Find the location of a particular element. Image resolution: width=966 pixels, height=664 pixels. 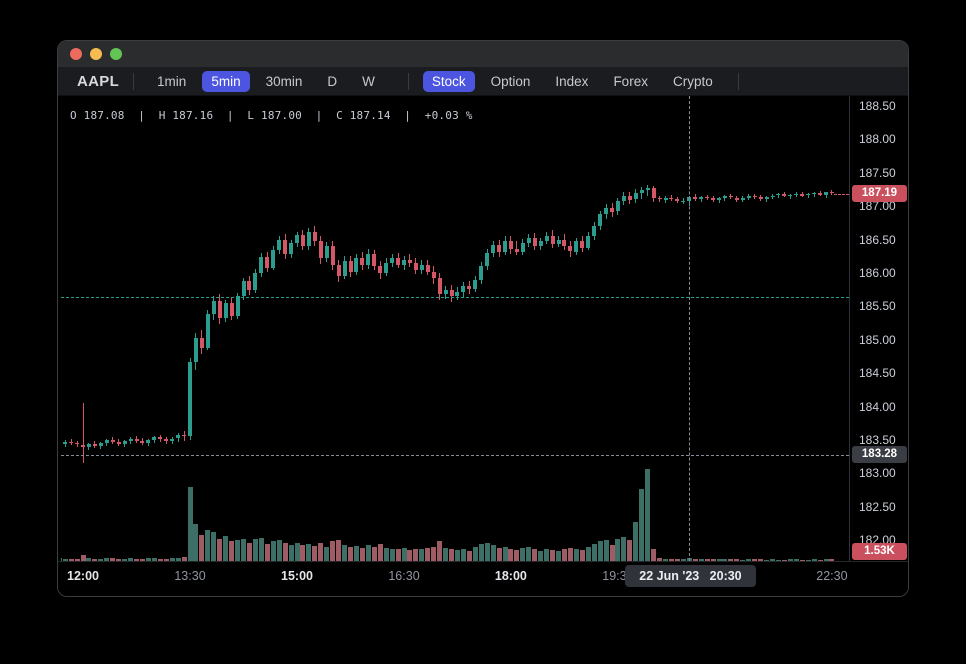

last-price-line is located at coordinates (841, 194).